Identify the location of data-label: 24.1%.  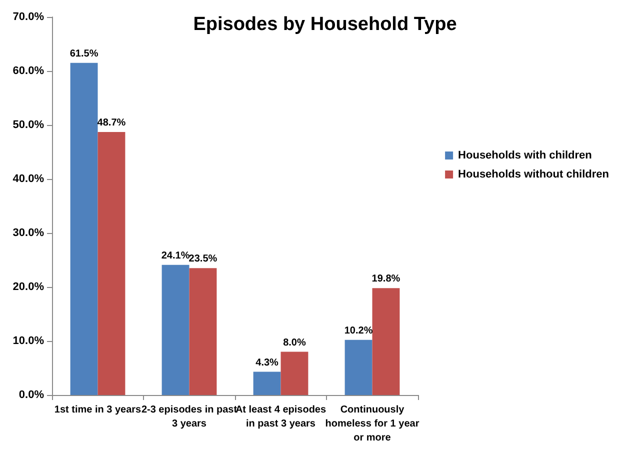
(175, 256).